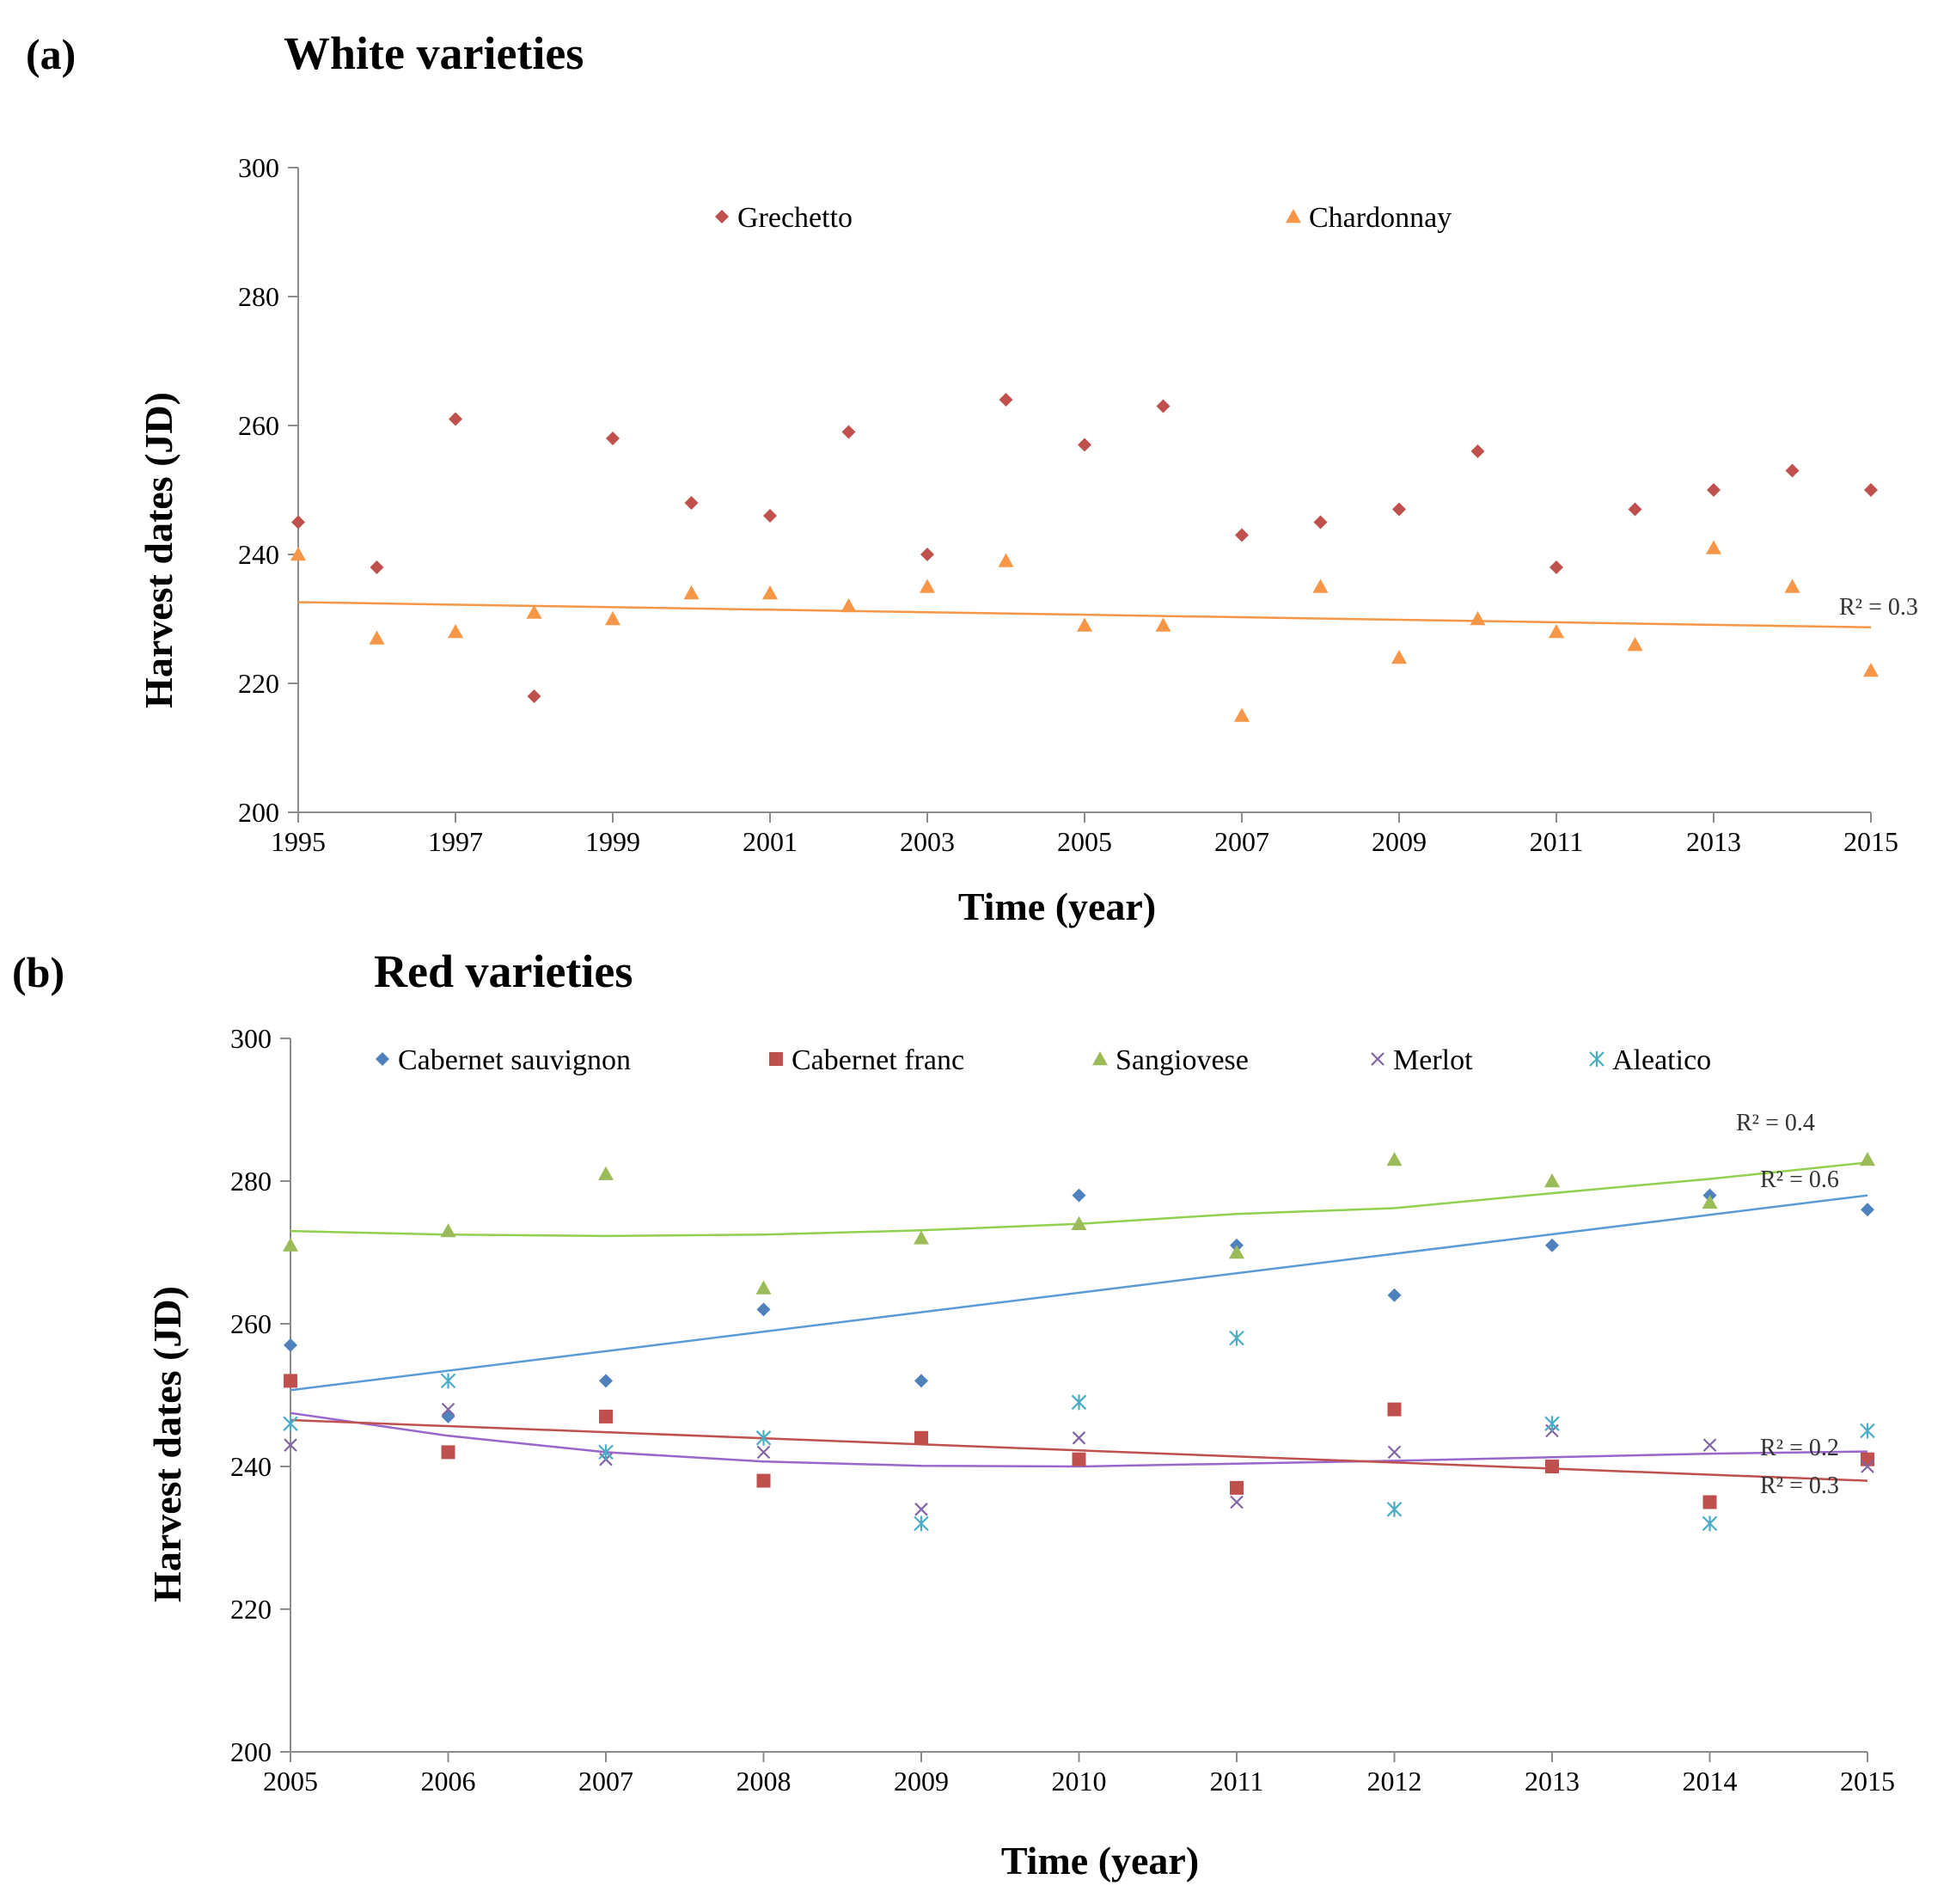 The image size is (1956, 1904). I want to click on panel-b-x-tick-label: 2005, so click(291, 1782).